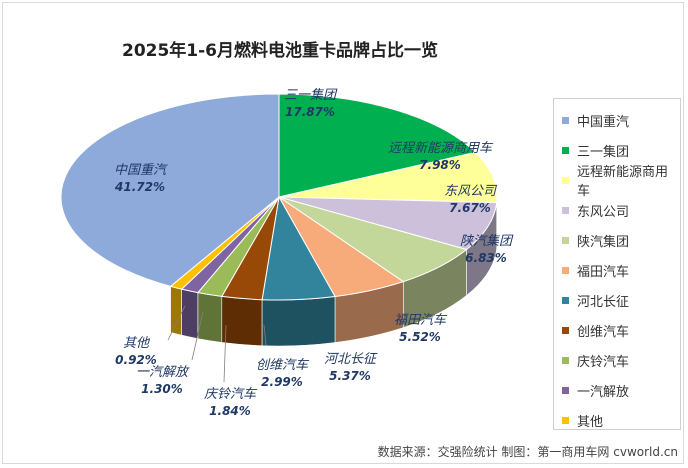 The height and width of the screenshot is (468, 688). I want to click on slice-value-3: 7.67%, so click(470, 208).